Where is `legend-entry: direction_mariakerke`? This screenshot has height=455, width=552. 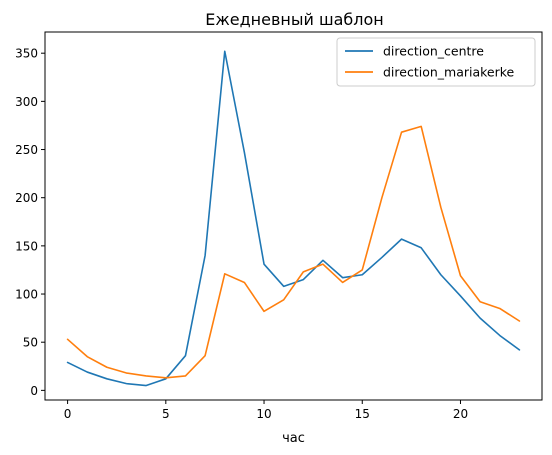
legend-entry: direction_mariakerke is located at coordinates (449, 72).